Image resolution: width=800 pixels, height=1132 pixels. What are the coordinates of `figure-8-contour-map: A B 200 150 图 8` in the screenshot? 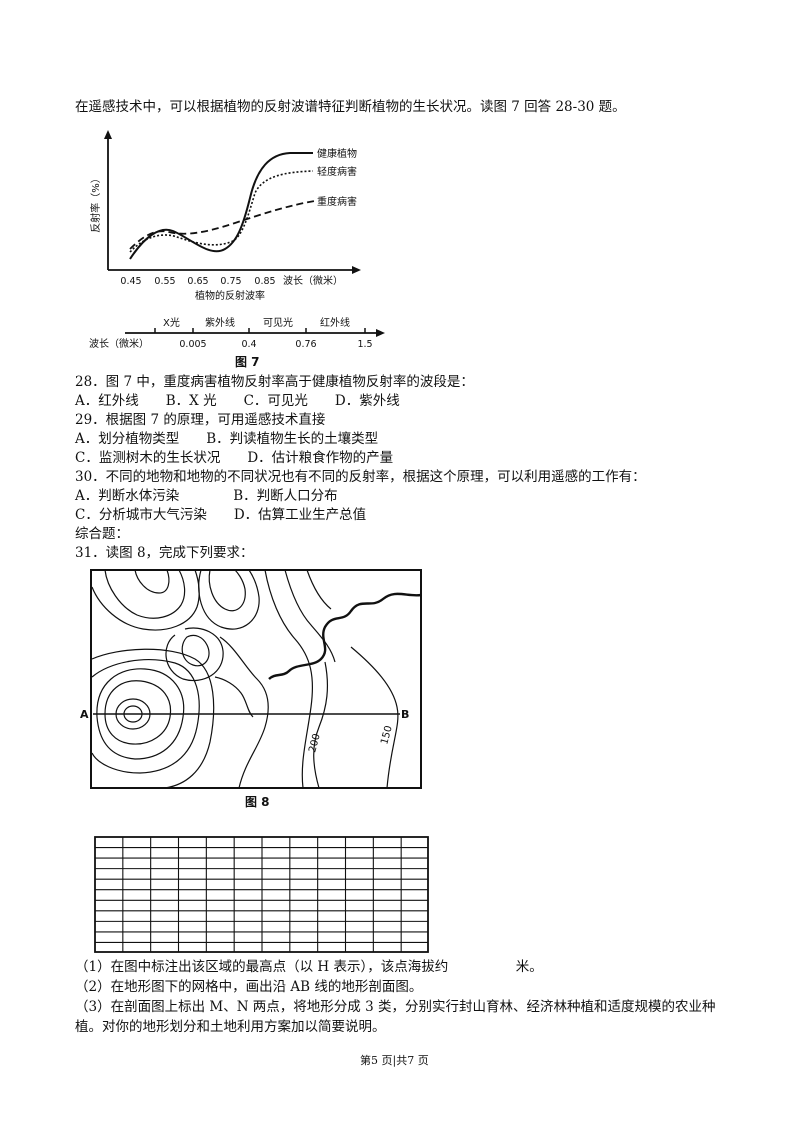 It's located at (251, 689).